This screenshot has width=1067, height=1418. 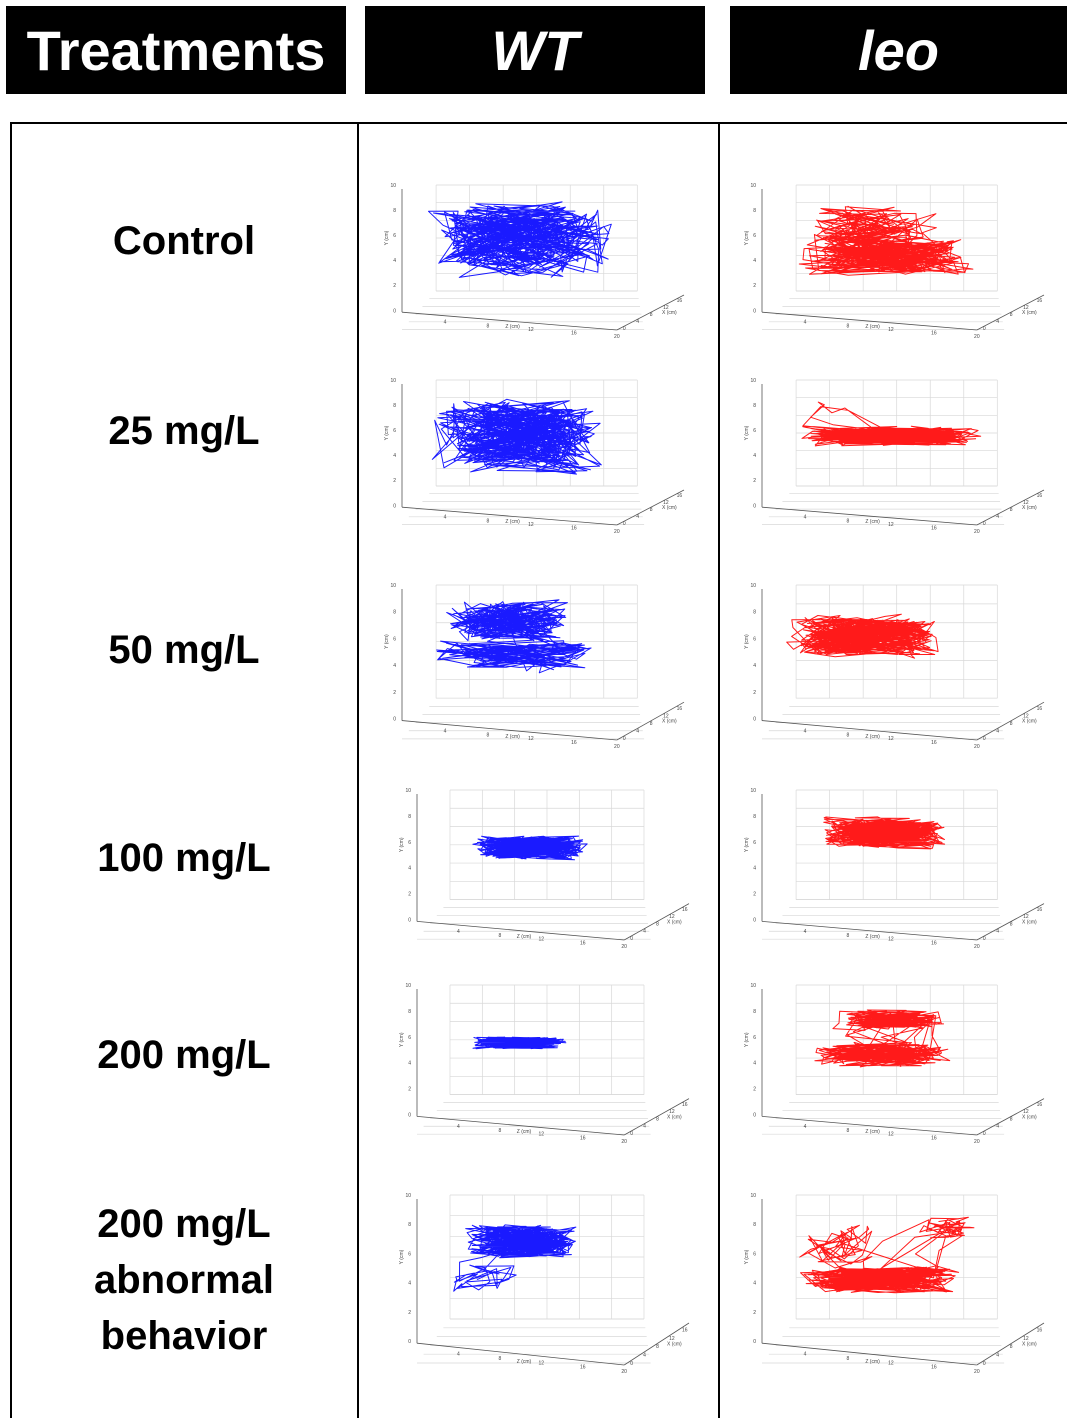 I want to click on row-label-50: 50 mg/L, so click(x=184, y=650).